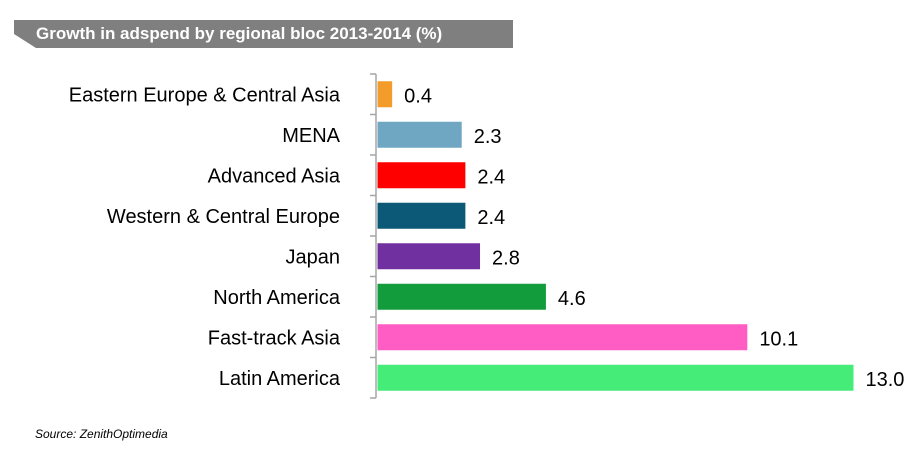 Image resolution: width=920 pixels, height=451 pixels. Describe the element at coordinates (488, 137) in the screenshot. I see `data-label: 2.3` at that location.